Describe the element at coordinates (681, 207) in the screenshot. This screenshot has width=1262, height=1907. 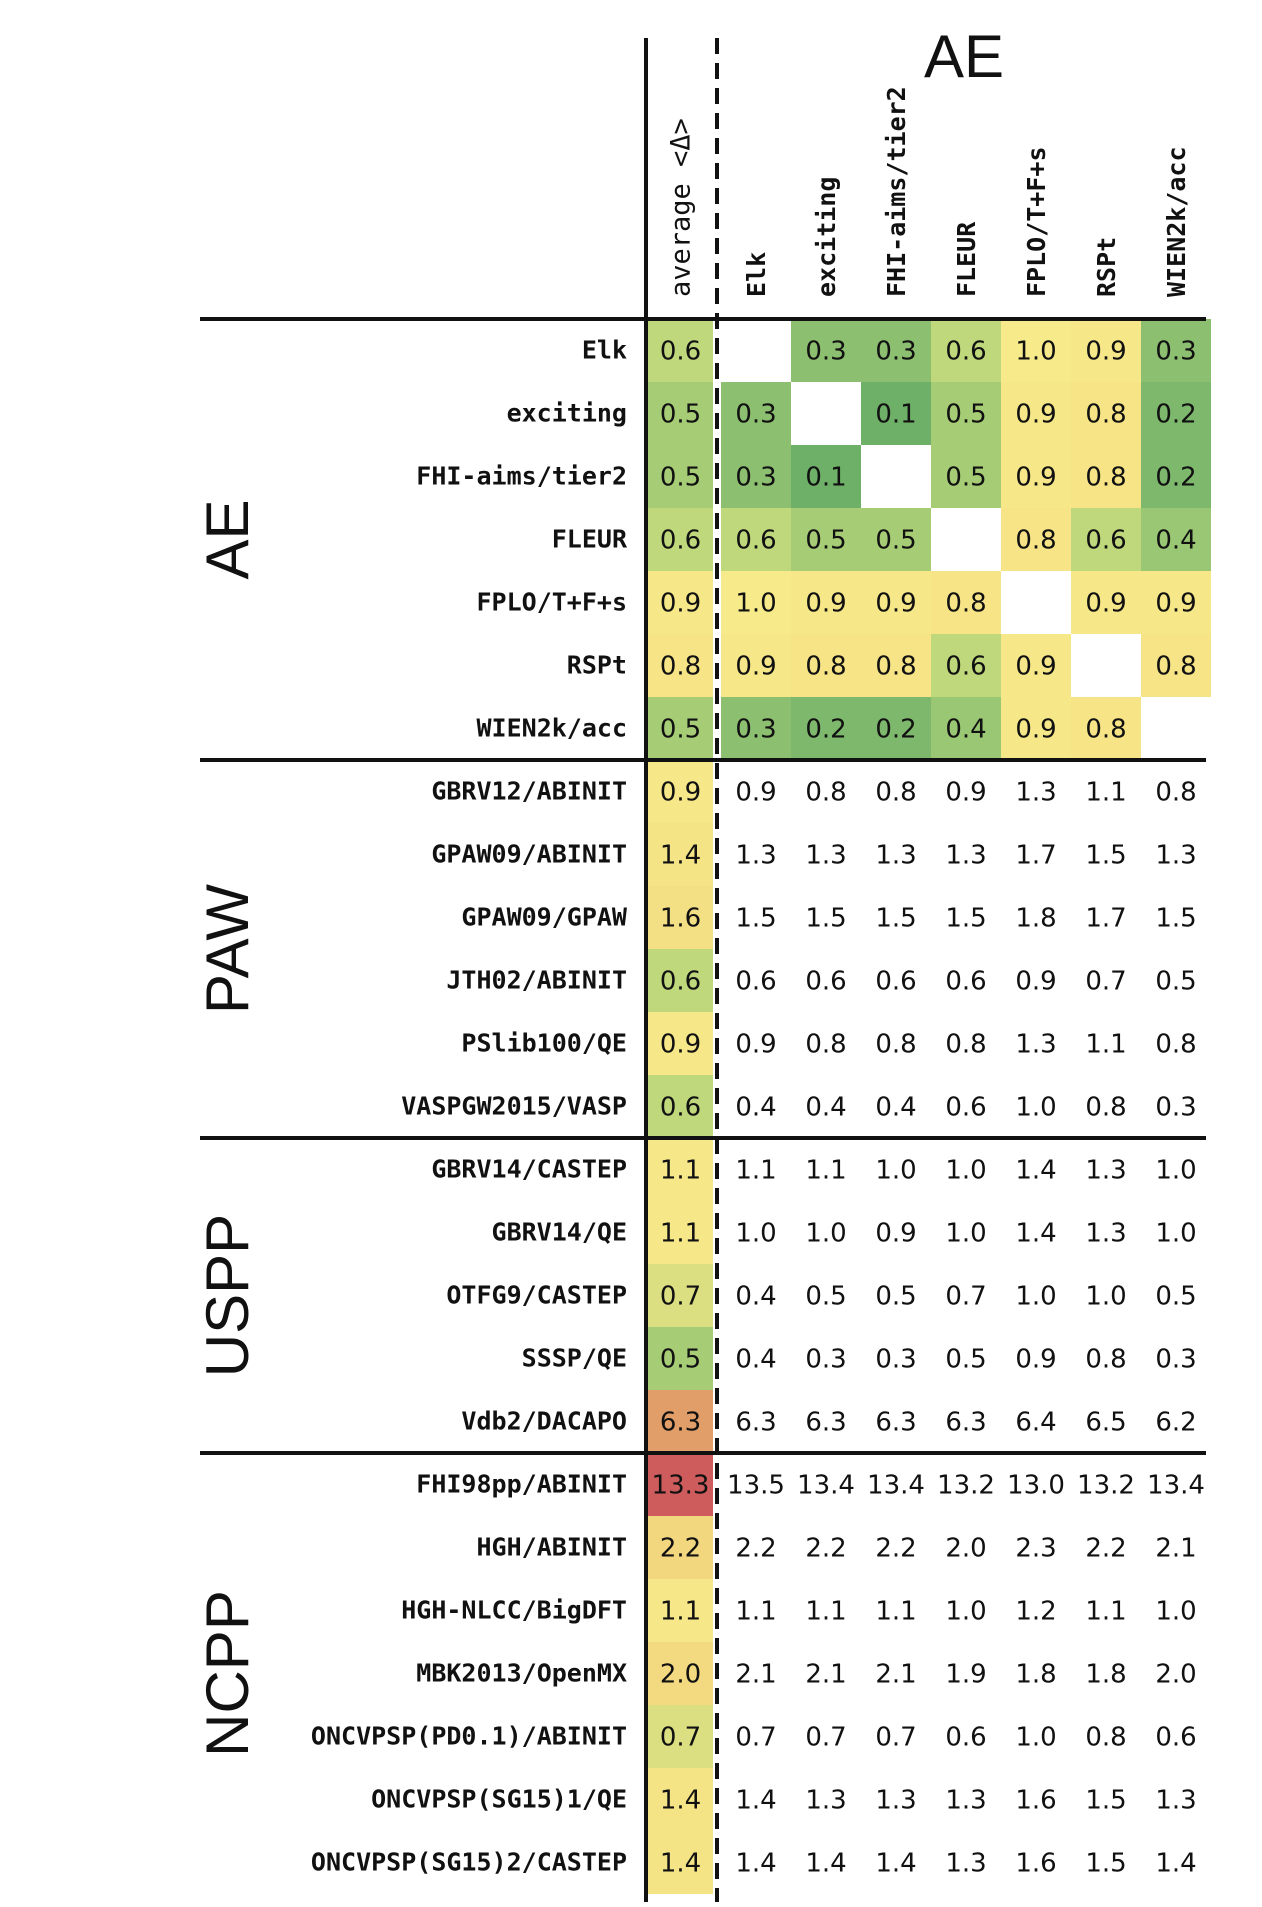
I see `average-column-label: average <Δ>` at that location.